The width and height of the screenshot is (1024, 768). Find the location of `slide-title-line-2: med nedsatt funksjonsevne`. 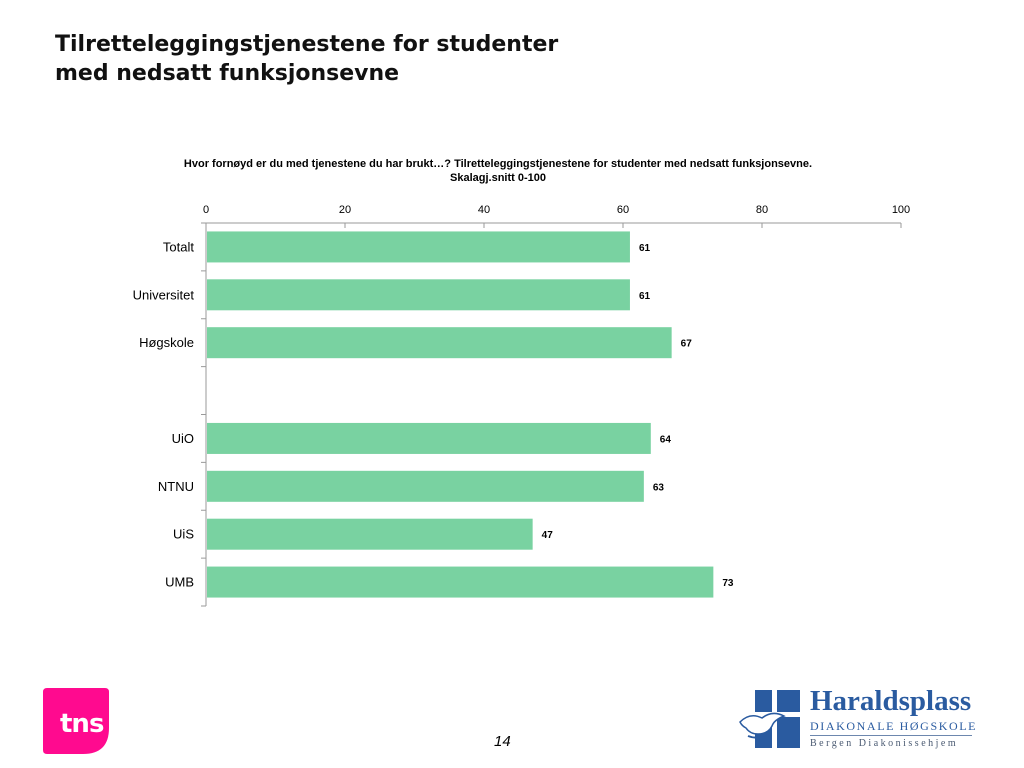

slide-title-line-2: med nedsatt funksjonsevne is located at coordinates (227, 73).